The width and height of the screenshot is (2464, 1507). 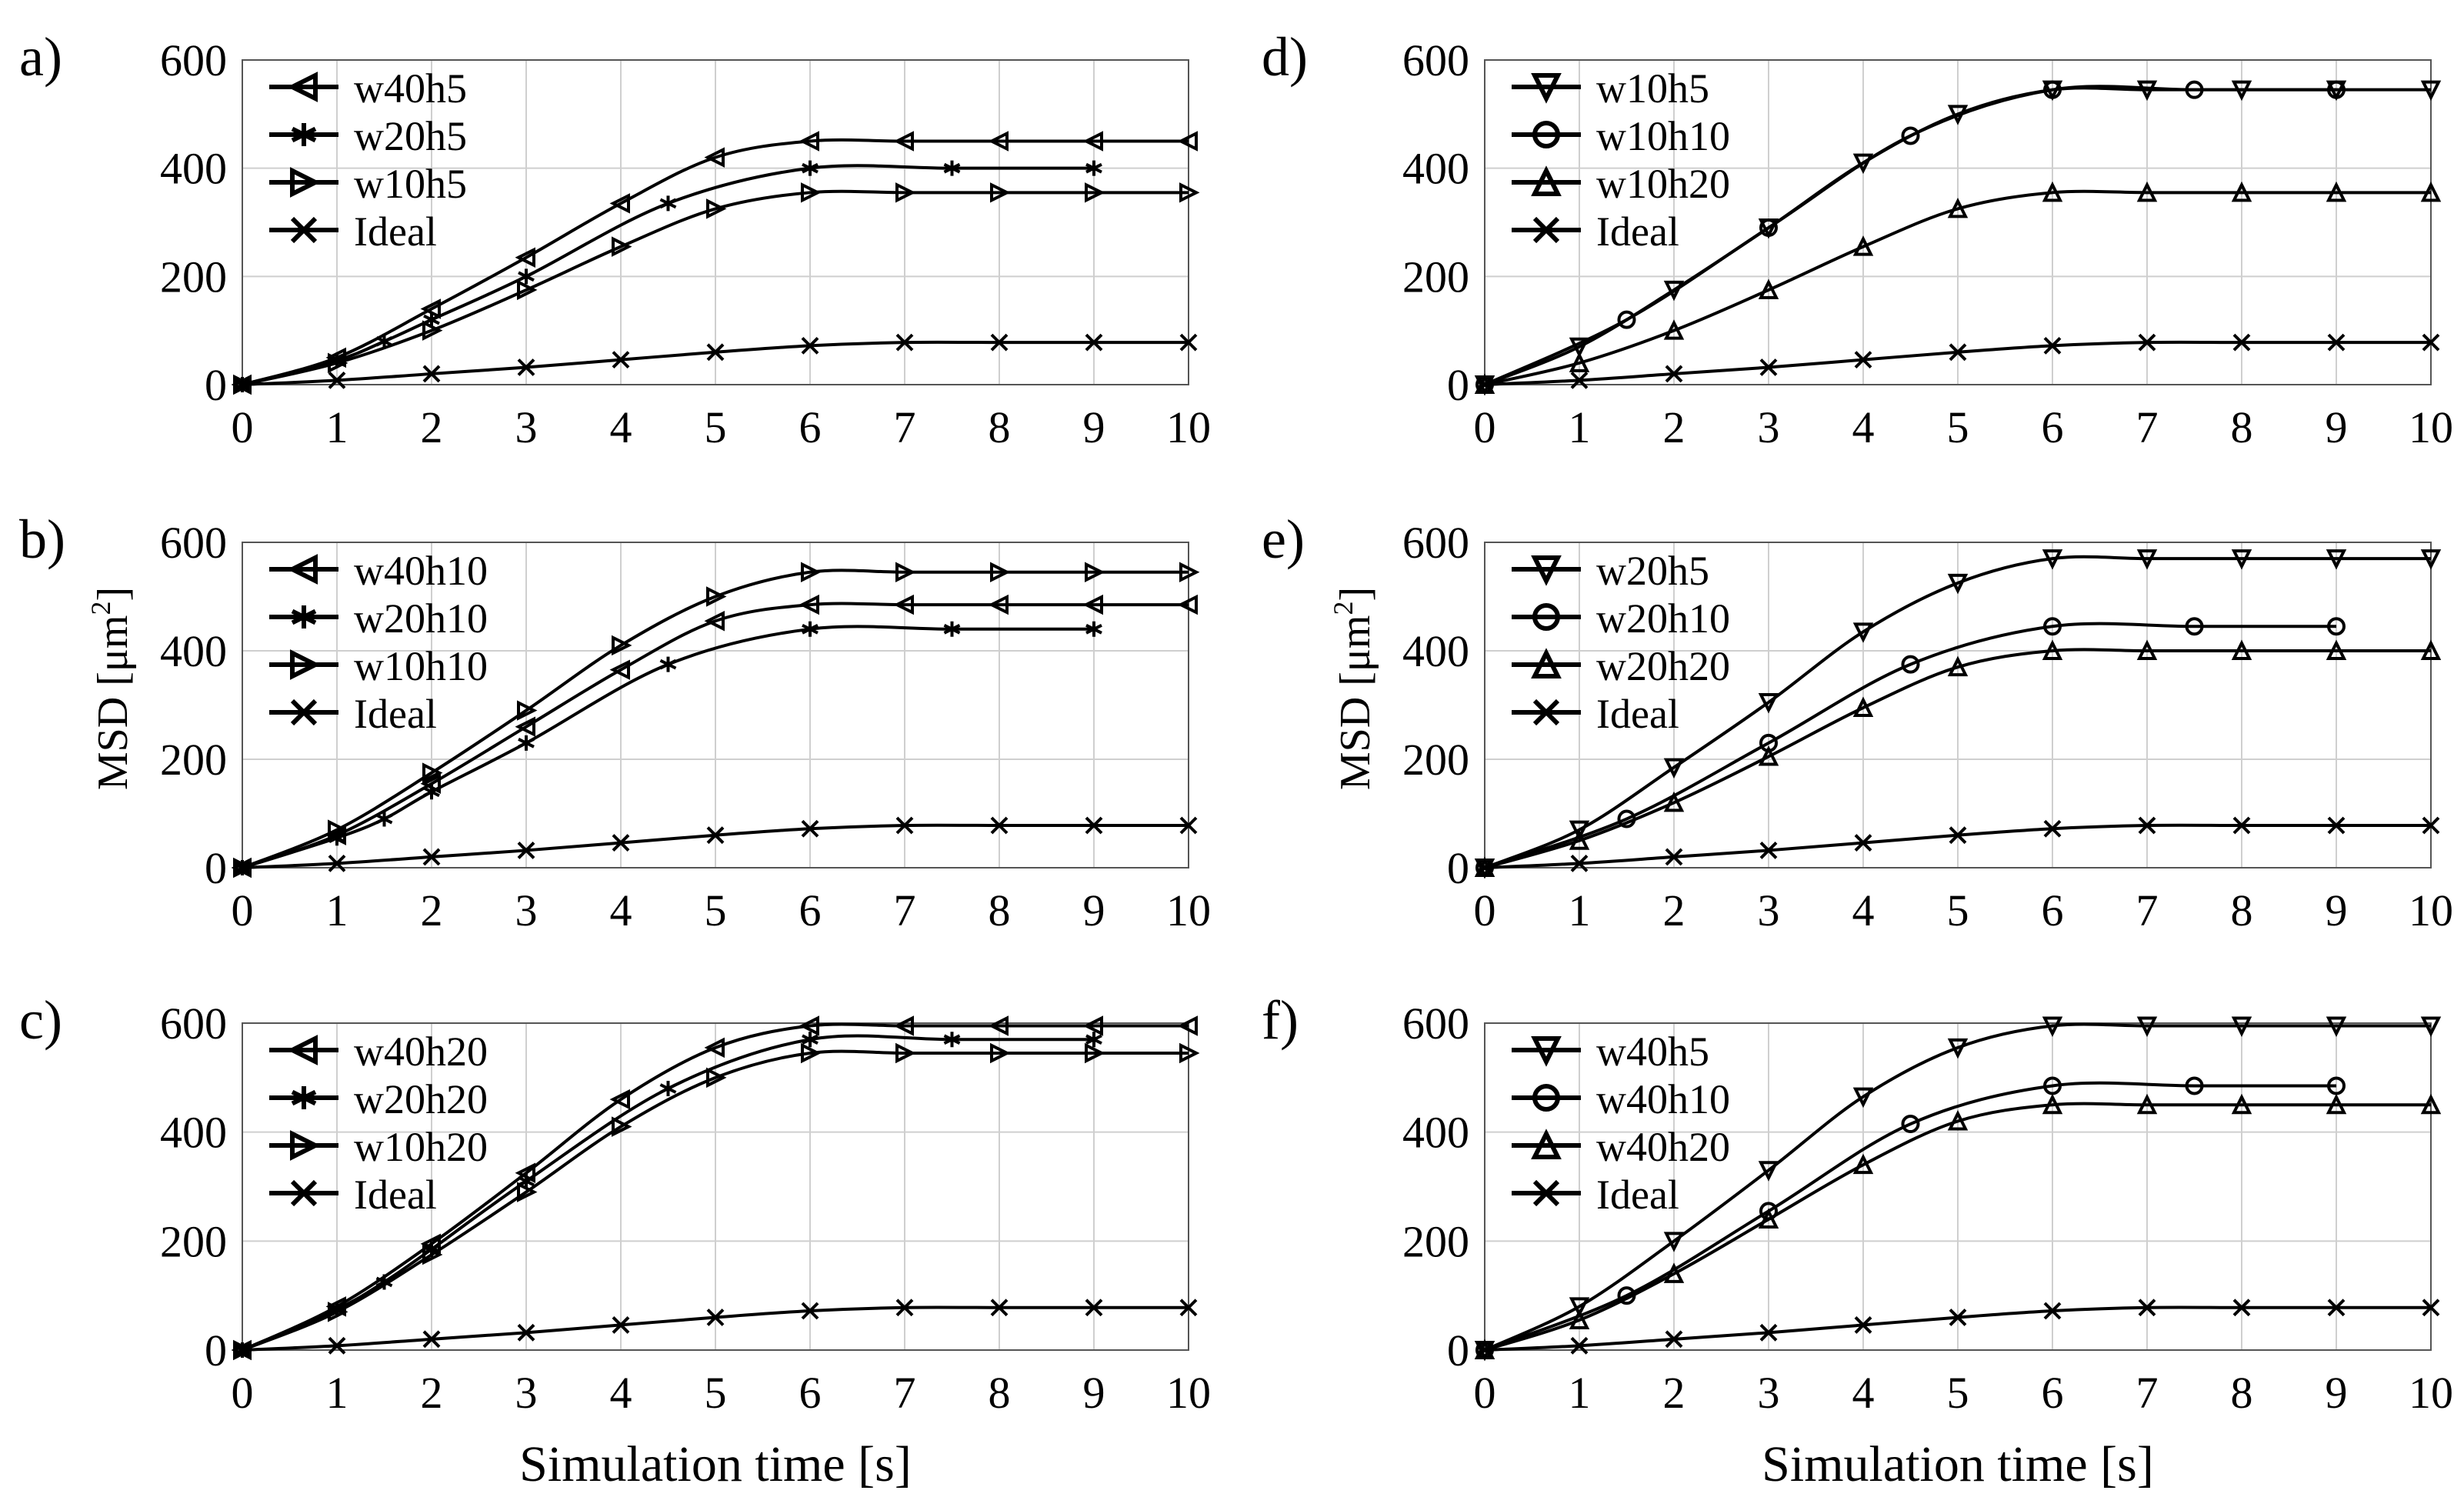 I want to click on series-w20h5, so click(x=668, y=276).